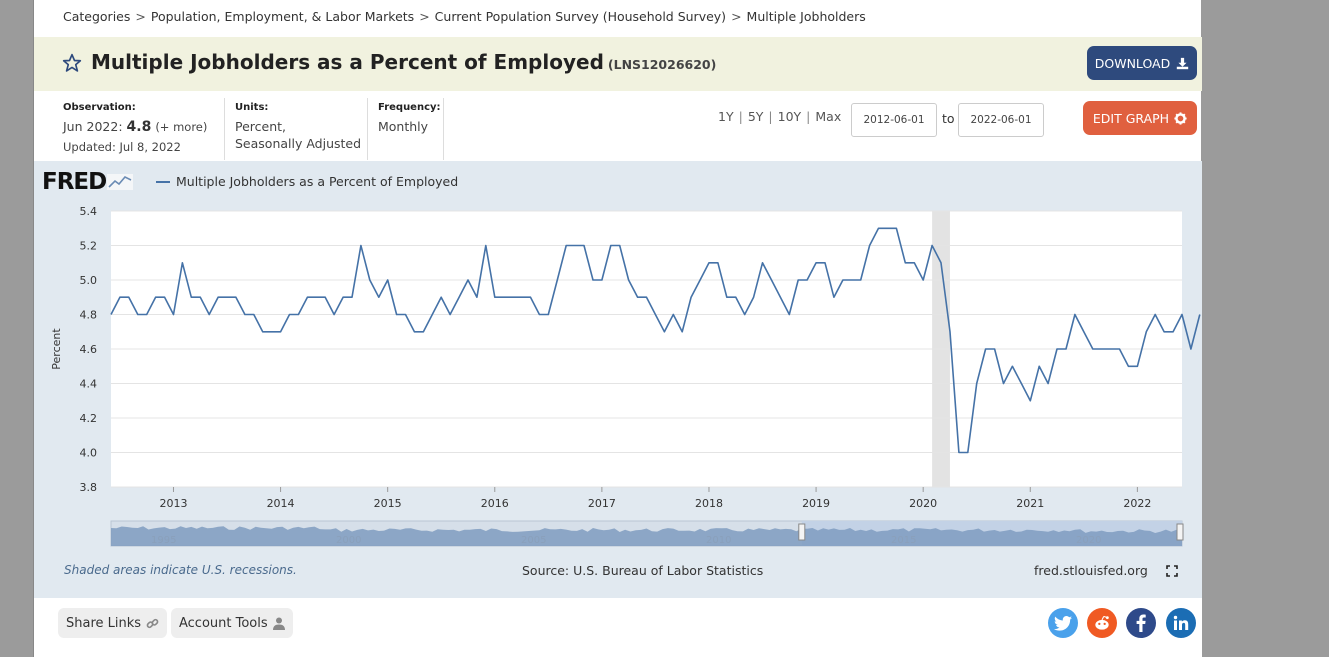 This screenshot has width=1329, height=657. What do you see at coordinates (806, 16) in the screenshot?
I see `breadcrumb-multiple-jobholders: Multiple Jobholders` at bounding box center [806, 16].